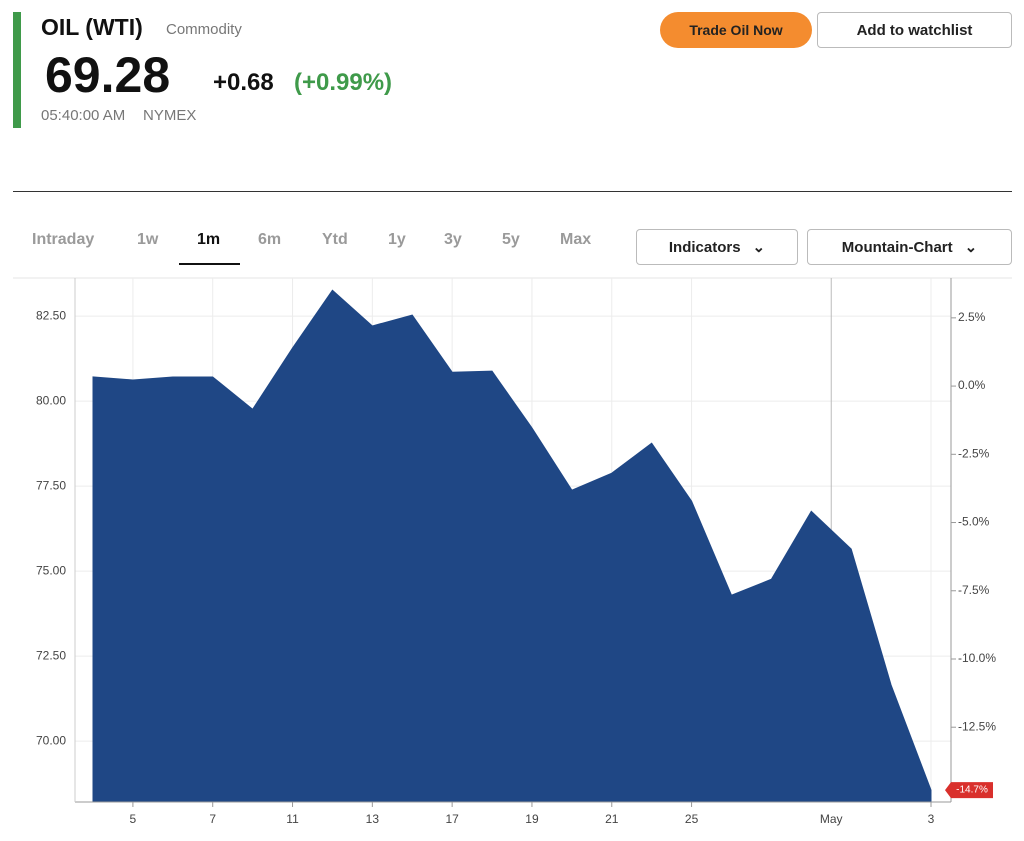 The height and width of the screenshot is (841, 1024). What do you see at coordinates (17, 70) in the screenshot?
I see `status-bar` at bounding box center [17, 70].